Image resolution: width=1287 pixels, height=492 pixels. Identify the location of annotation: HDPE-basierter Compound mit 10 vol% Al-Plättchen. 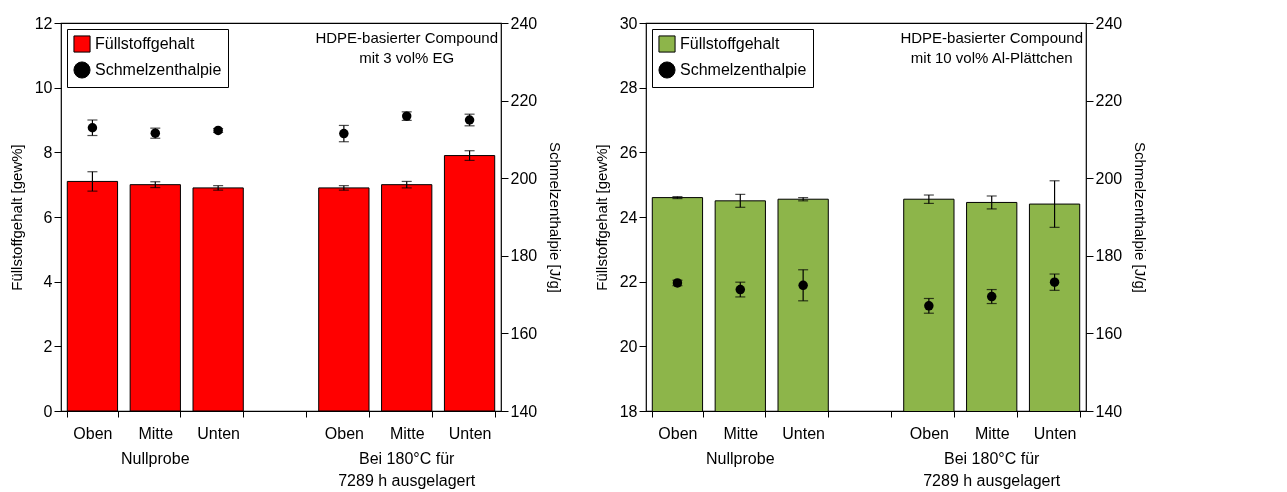
(991, 47).